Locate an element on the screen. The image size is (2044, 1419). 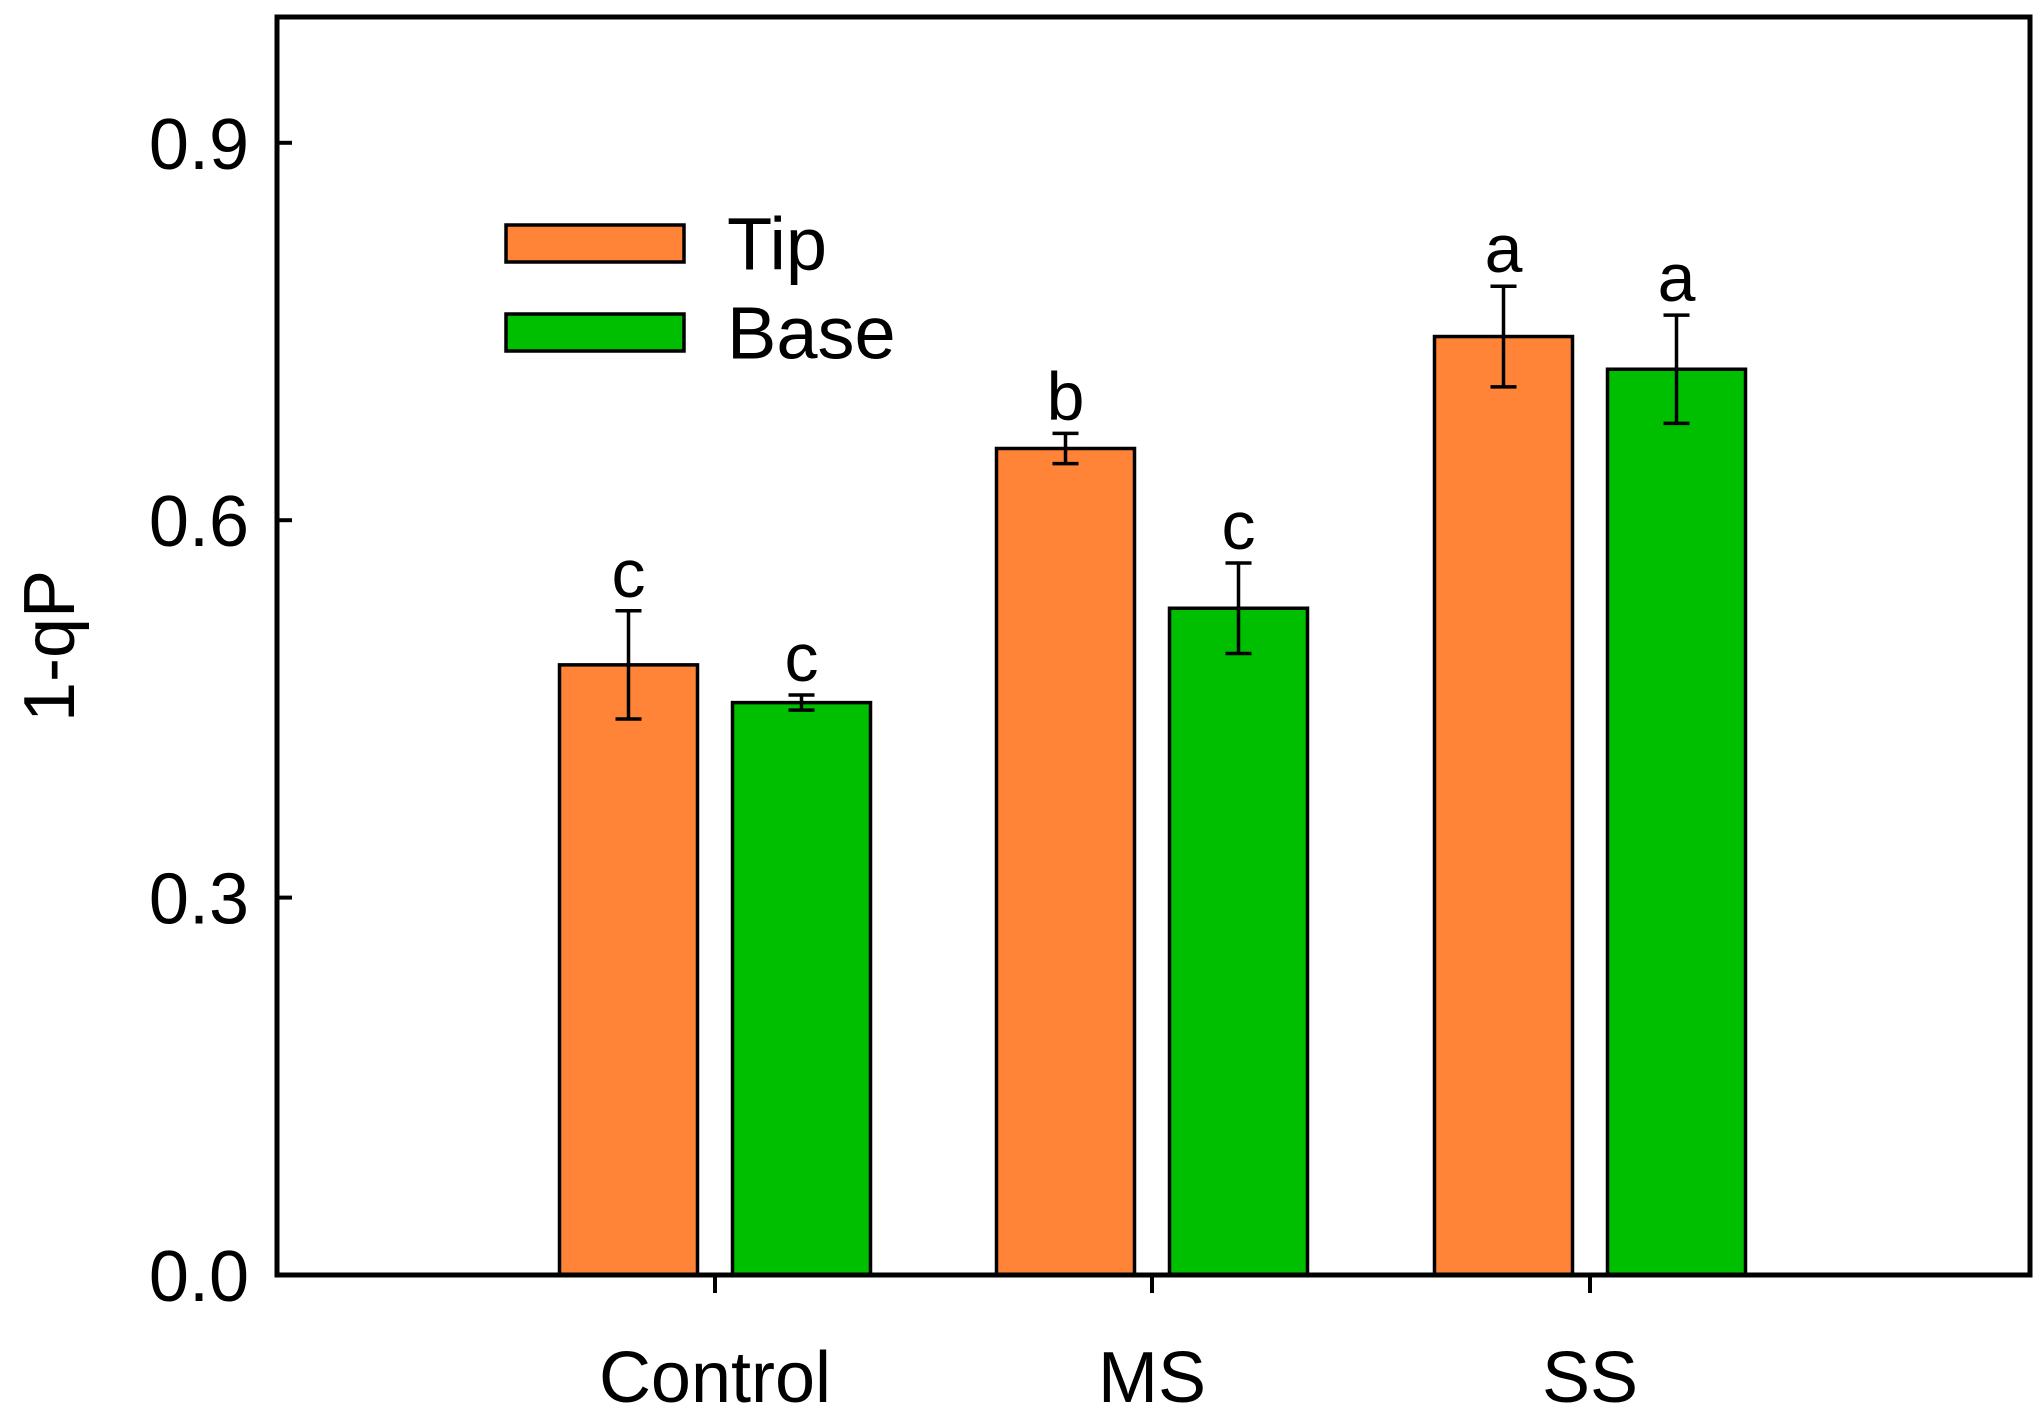
bar-base-ms is located at coordinates (1238, 941).